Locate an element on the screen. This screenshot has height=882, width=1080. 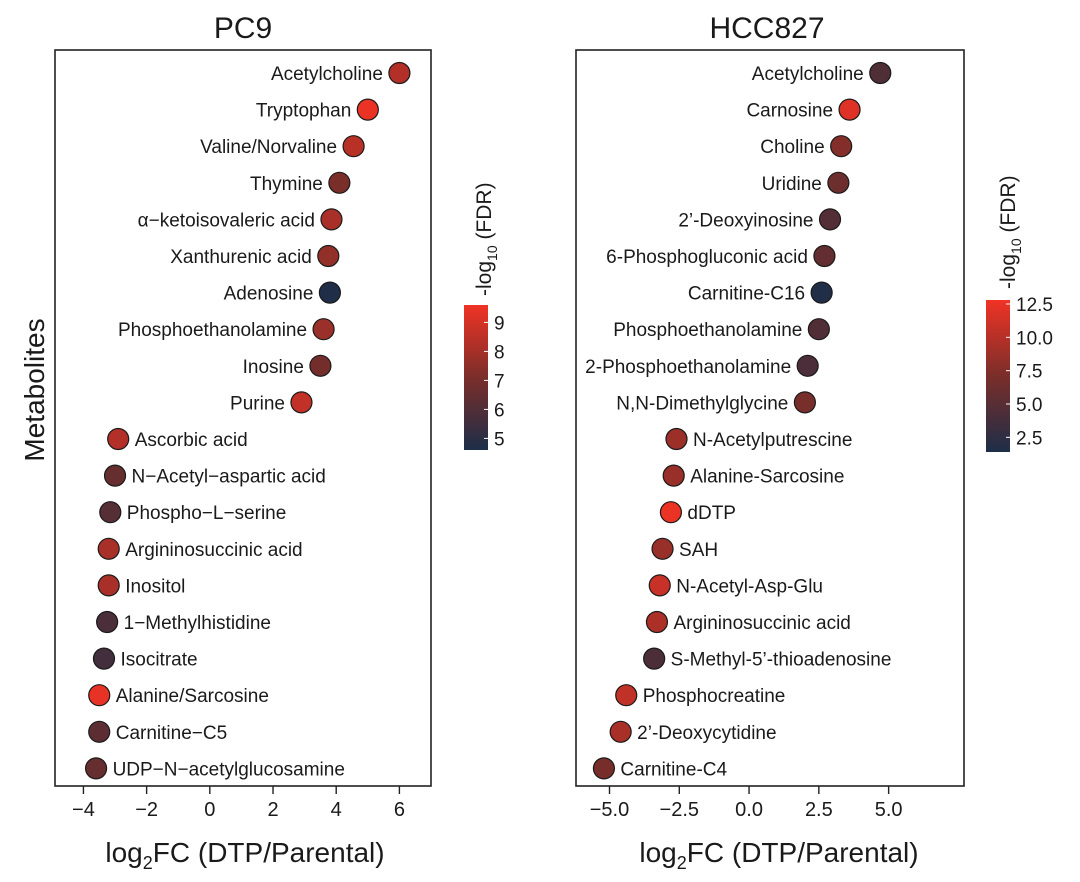
panel-title: HCC827 is located at coordinates (766, 28).